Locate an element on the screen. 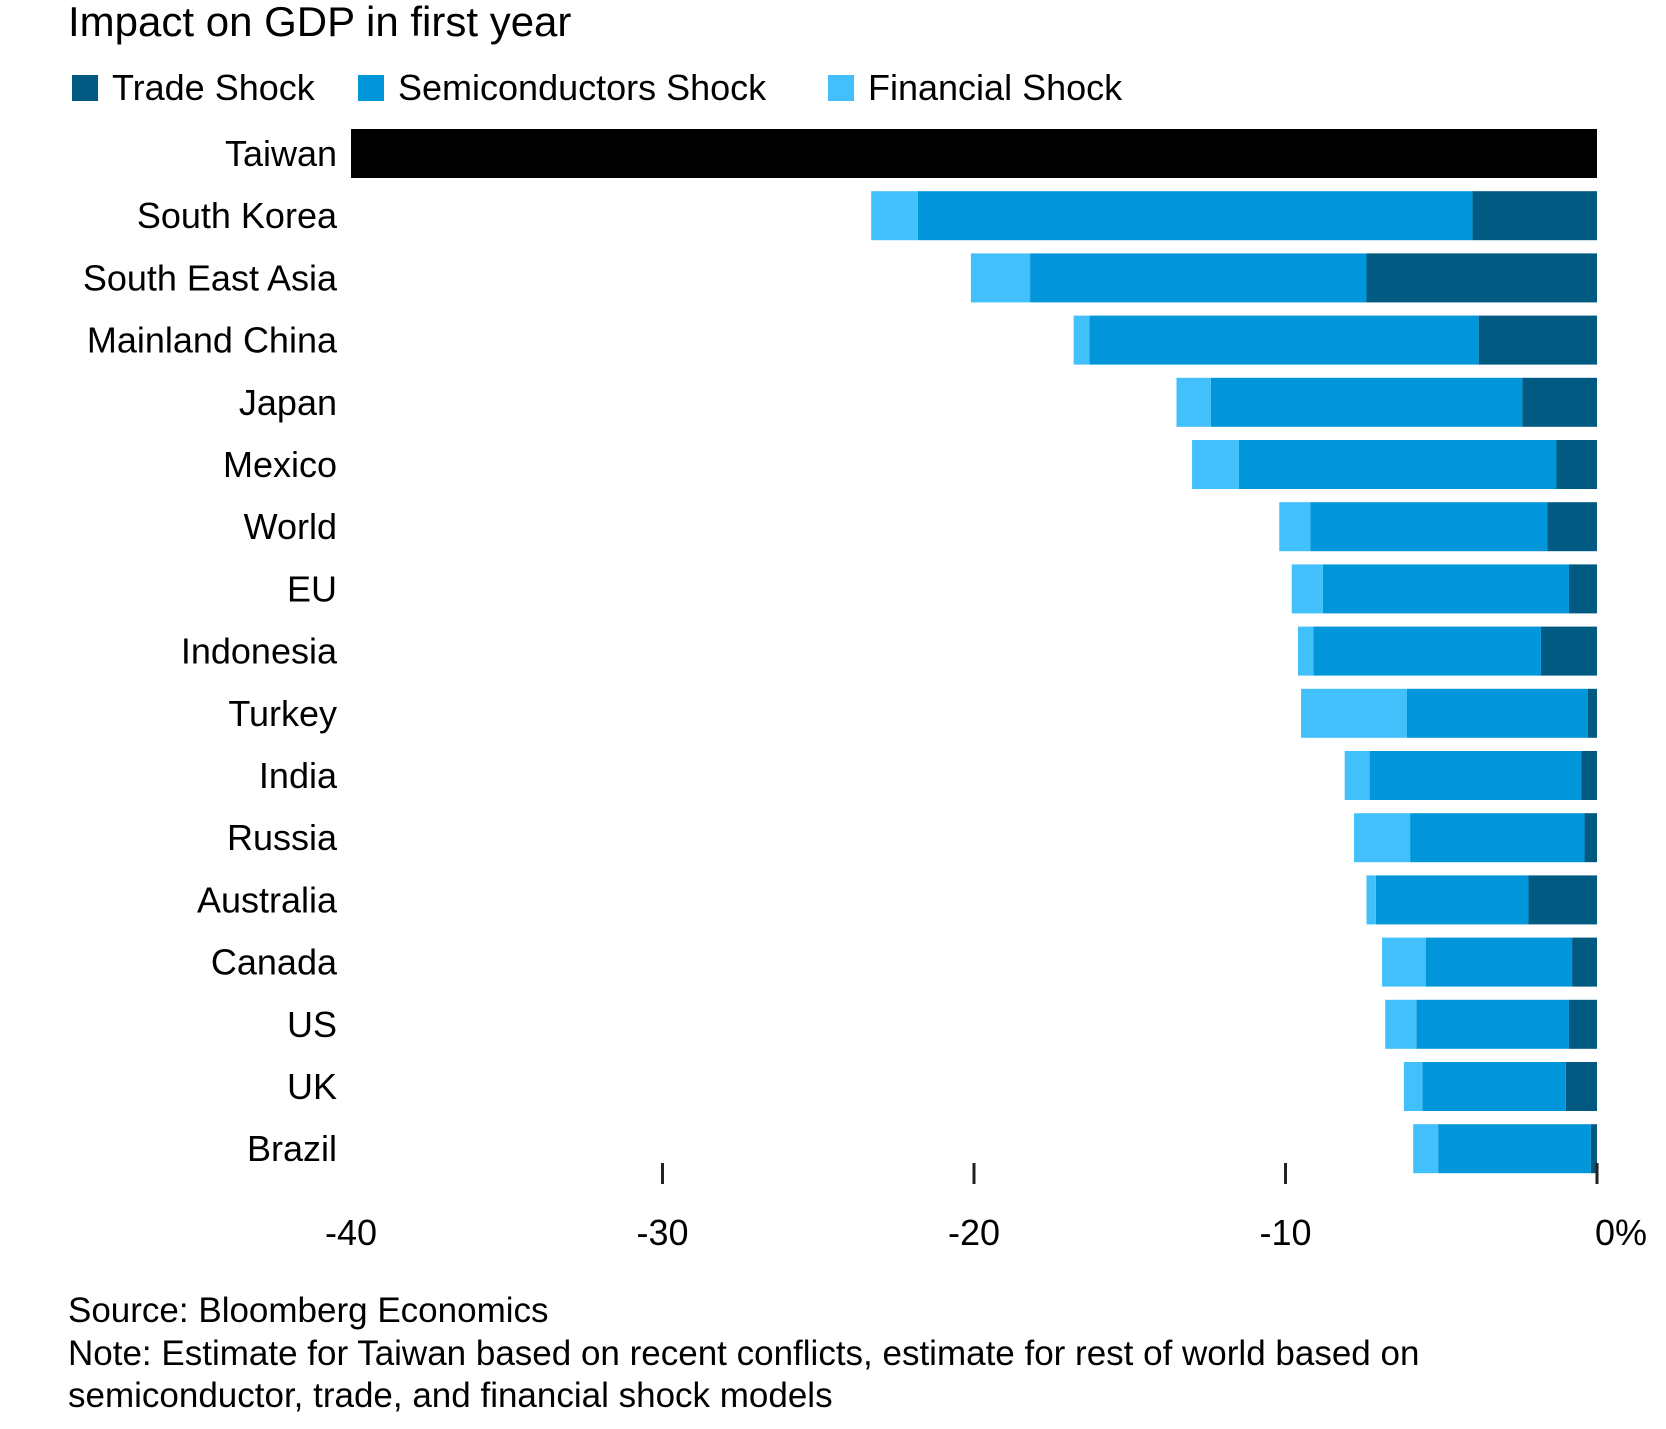 The width and height of the screenshot is (1666, 1429). category-label: Mainland China is located at coordinates (212, 340).